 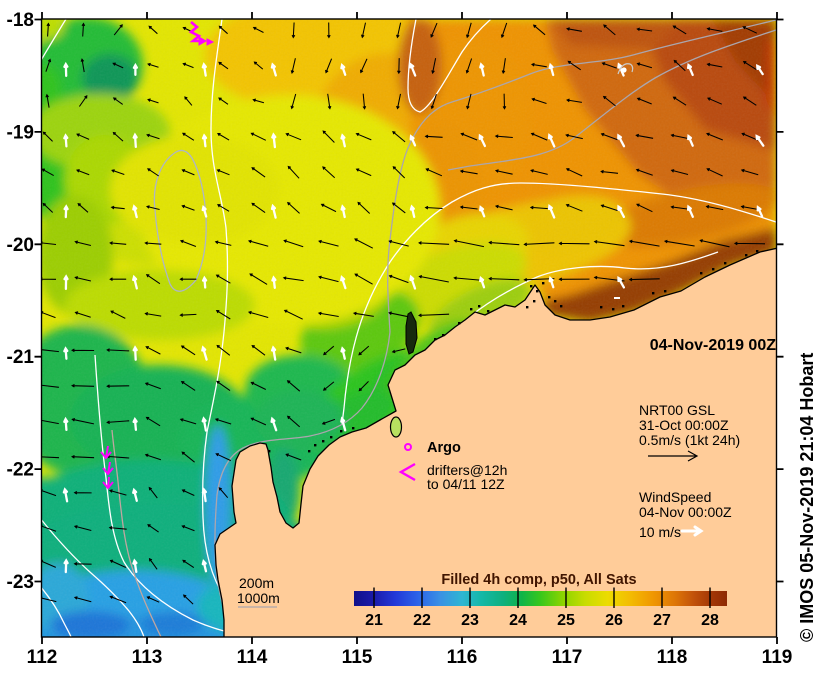 I want to click on svg-text: 112, so click(x=42, y=657).